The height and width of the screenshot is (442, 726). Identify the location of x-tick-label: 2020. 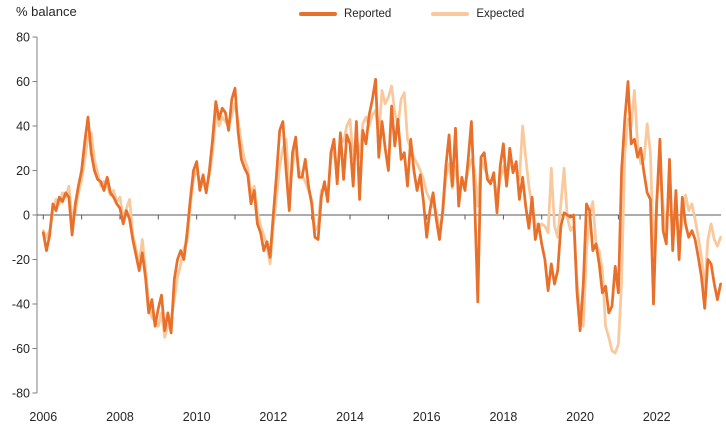
(580, 417).